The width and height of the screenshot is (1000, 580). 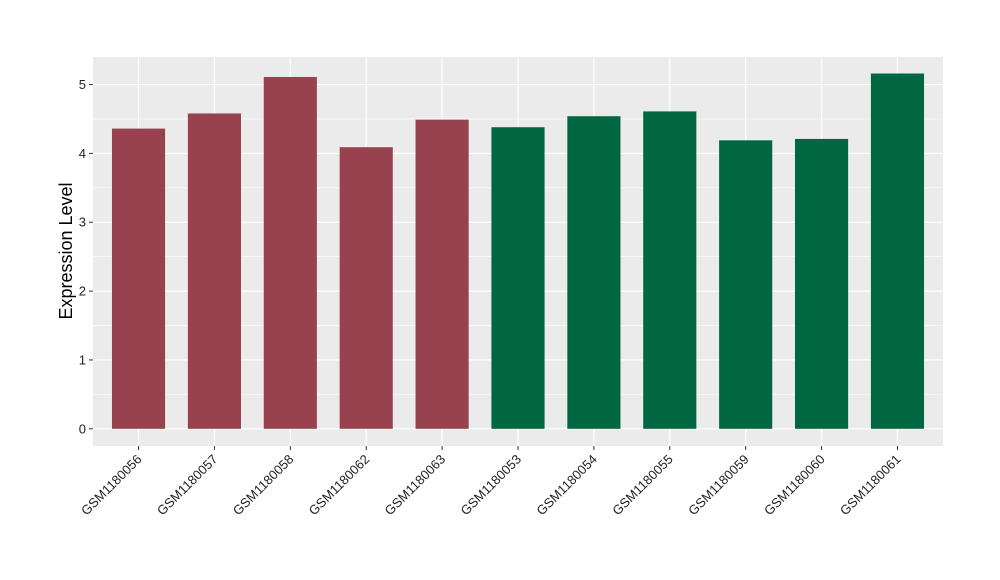 I want to click on y-axis-title: Expression Level, so click(x=66, y=250).